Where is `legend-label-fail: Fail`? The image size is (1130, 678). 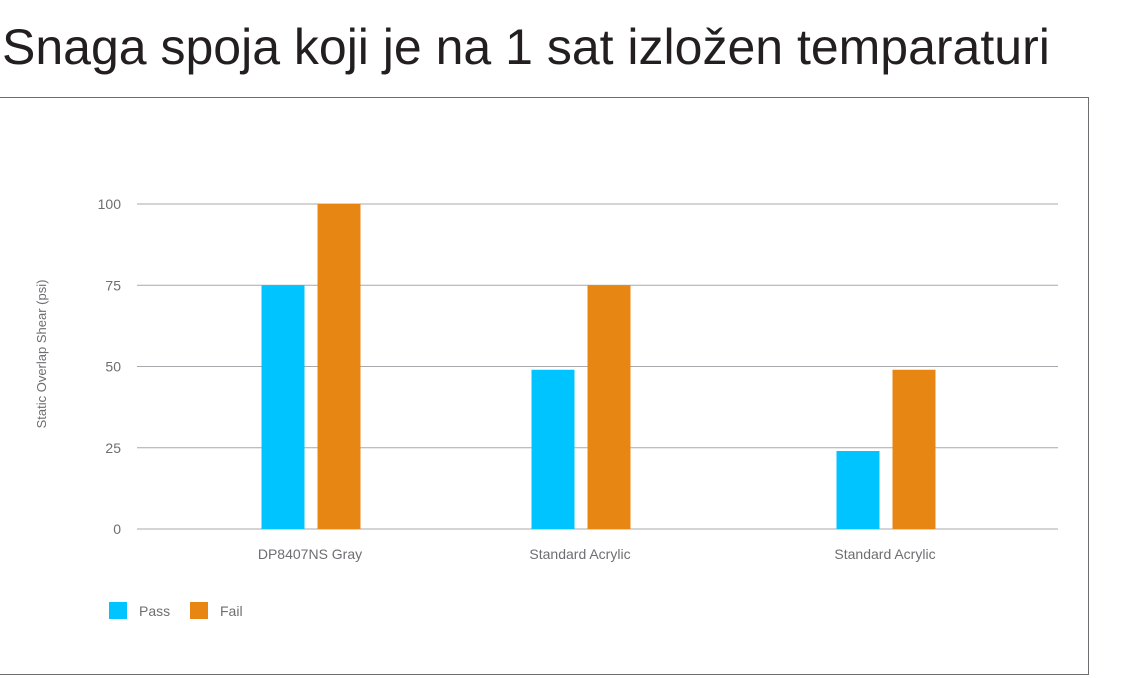
legend-label-fail: Fail is located at coordinates (231, 611).